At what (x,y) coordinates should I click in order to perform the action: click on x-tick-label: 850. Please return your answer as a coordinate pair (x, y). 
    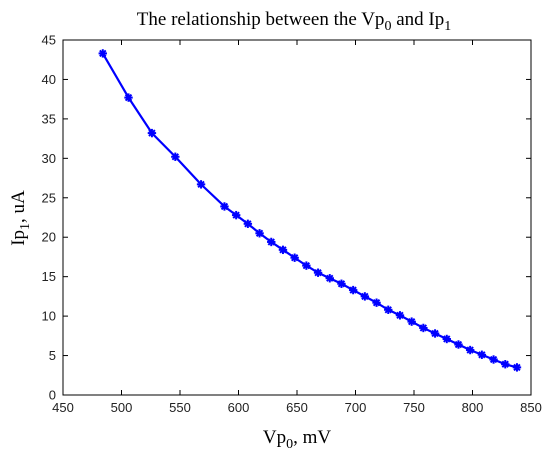
    Looking at the image, I should click on (531, 407).